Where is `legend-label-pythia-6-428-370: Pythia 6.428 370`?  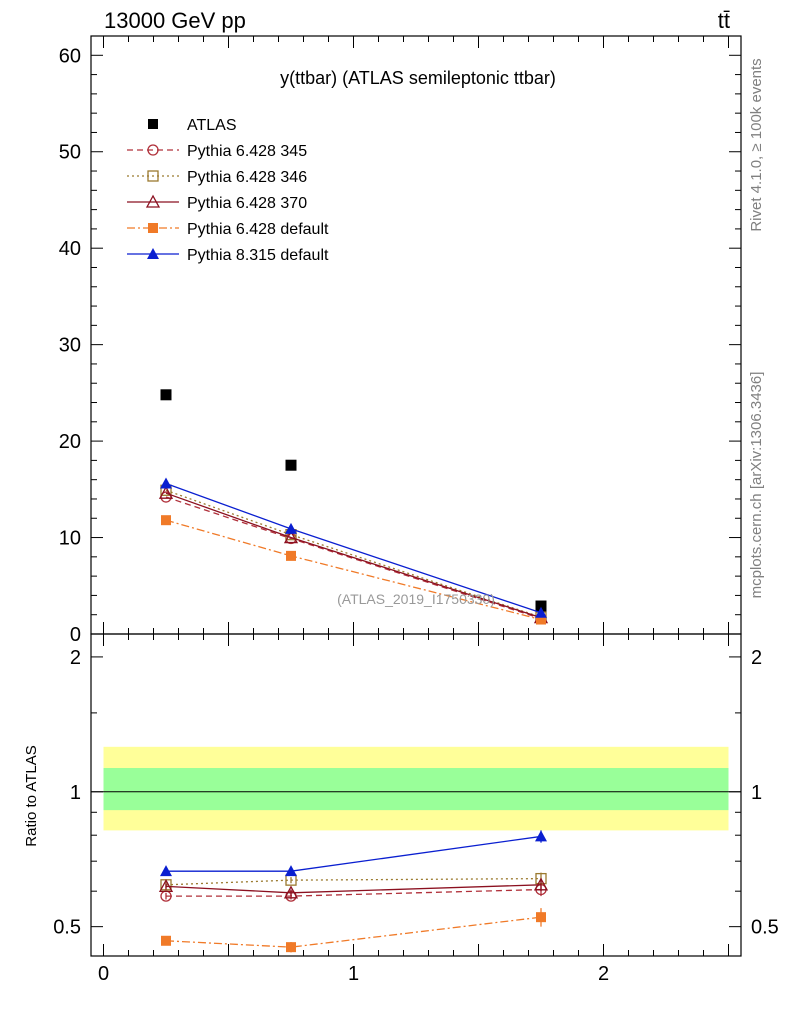 legend-label-pythia-6-428-370: Pythia 6.428 370 is located at coordinates (247, 203).